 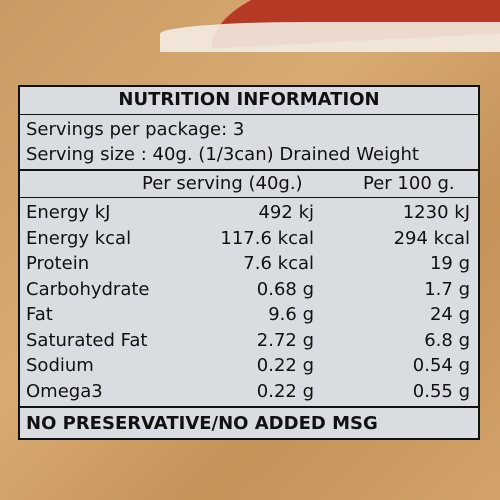 I want to click on panel-title: NUTRITION INFORMATION, so click(x=249, y=99).